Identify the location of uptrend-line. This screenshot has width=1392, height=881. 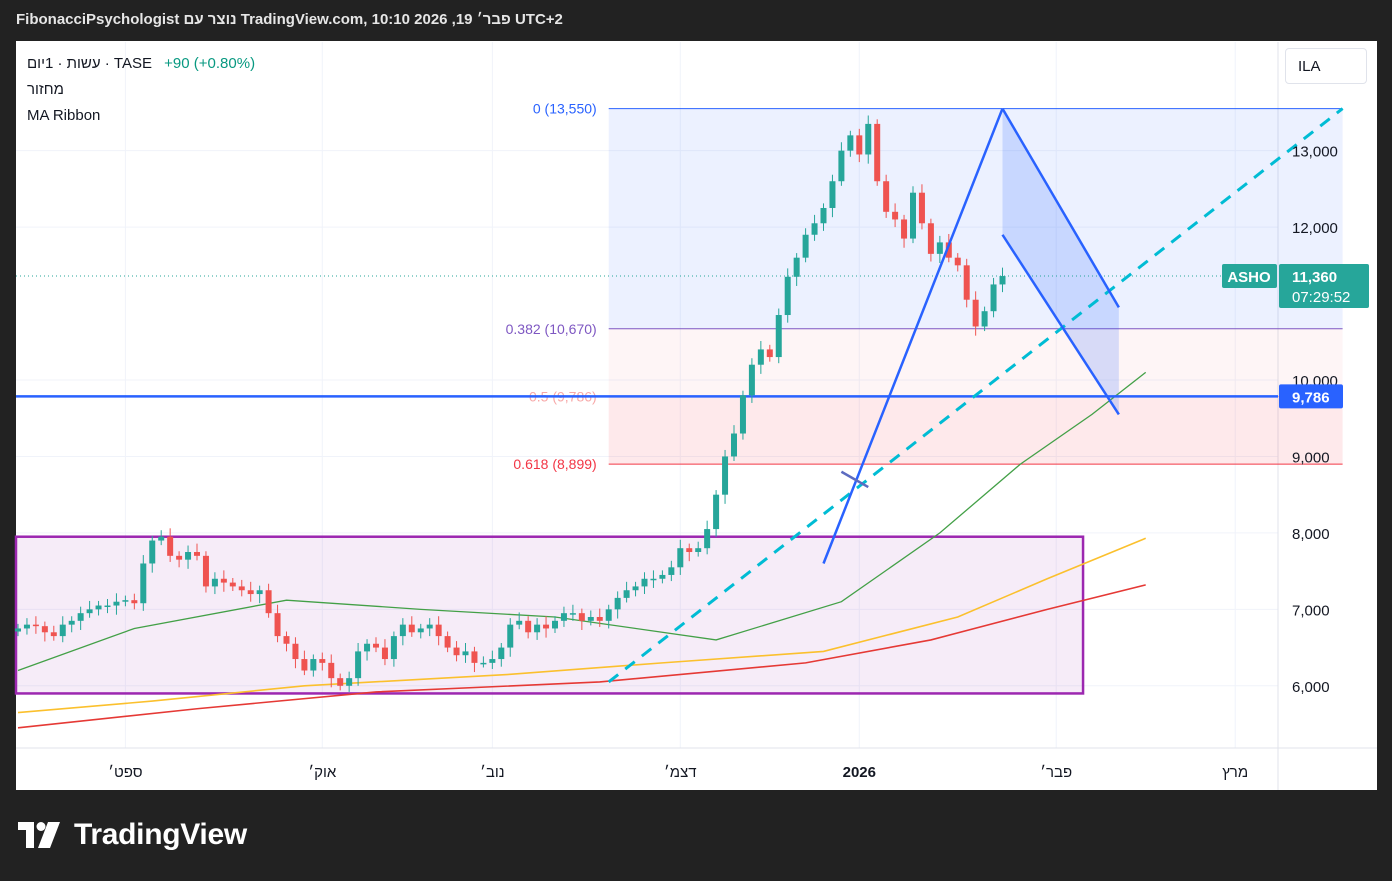
(913, 336).